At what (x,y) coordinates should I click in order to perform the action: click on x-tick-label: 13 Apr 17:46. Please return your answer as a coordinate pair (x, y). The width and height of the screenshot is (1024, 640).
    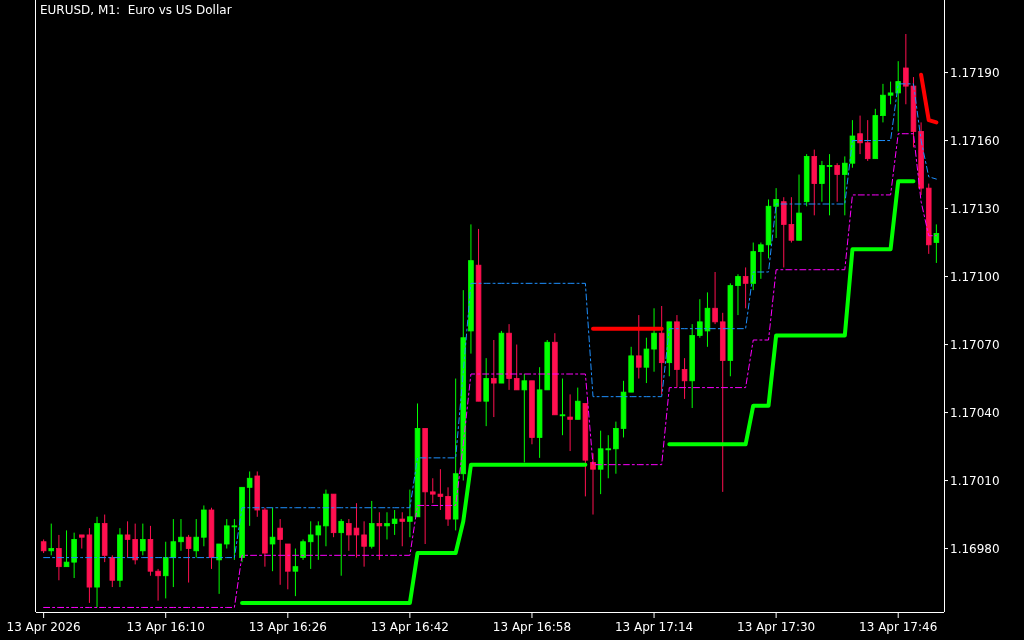
    Looking at the image, I should click on (898, 627).